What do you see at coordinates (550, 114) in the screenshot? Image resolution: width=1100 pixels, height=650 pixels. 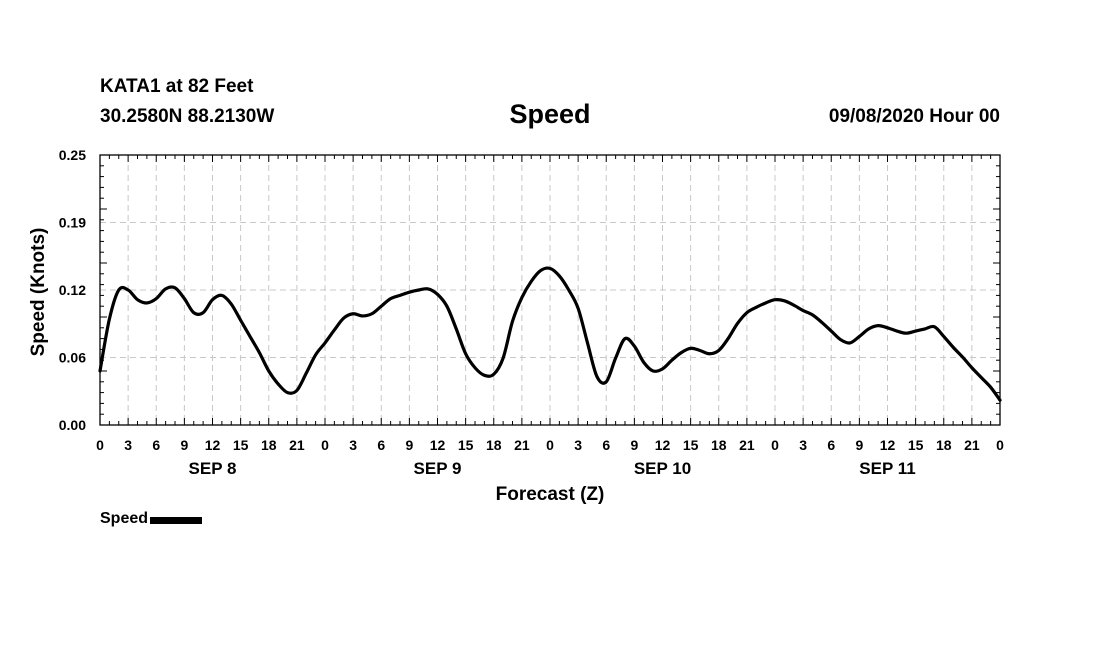 I see `chart-title: Speed` at bounding box center [550, 114].